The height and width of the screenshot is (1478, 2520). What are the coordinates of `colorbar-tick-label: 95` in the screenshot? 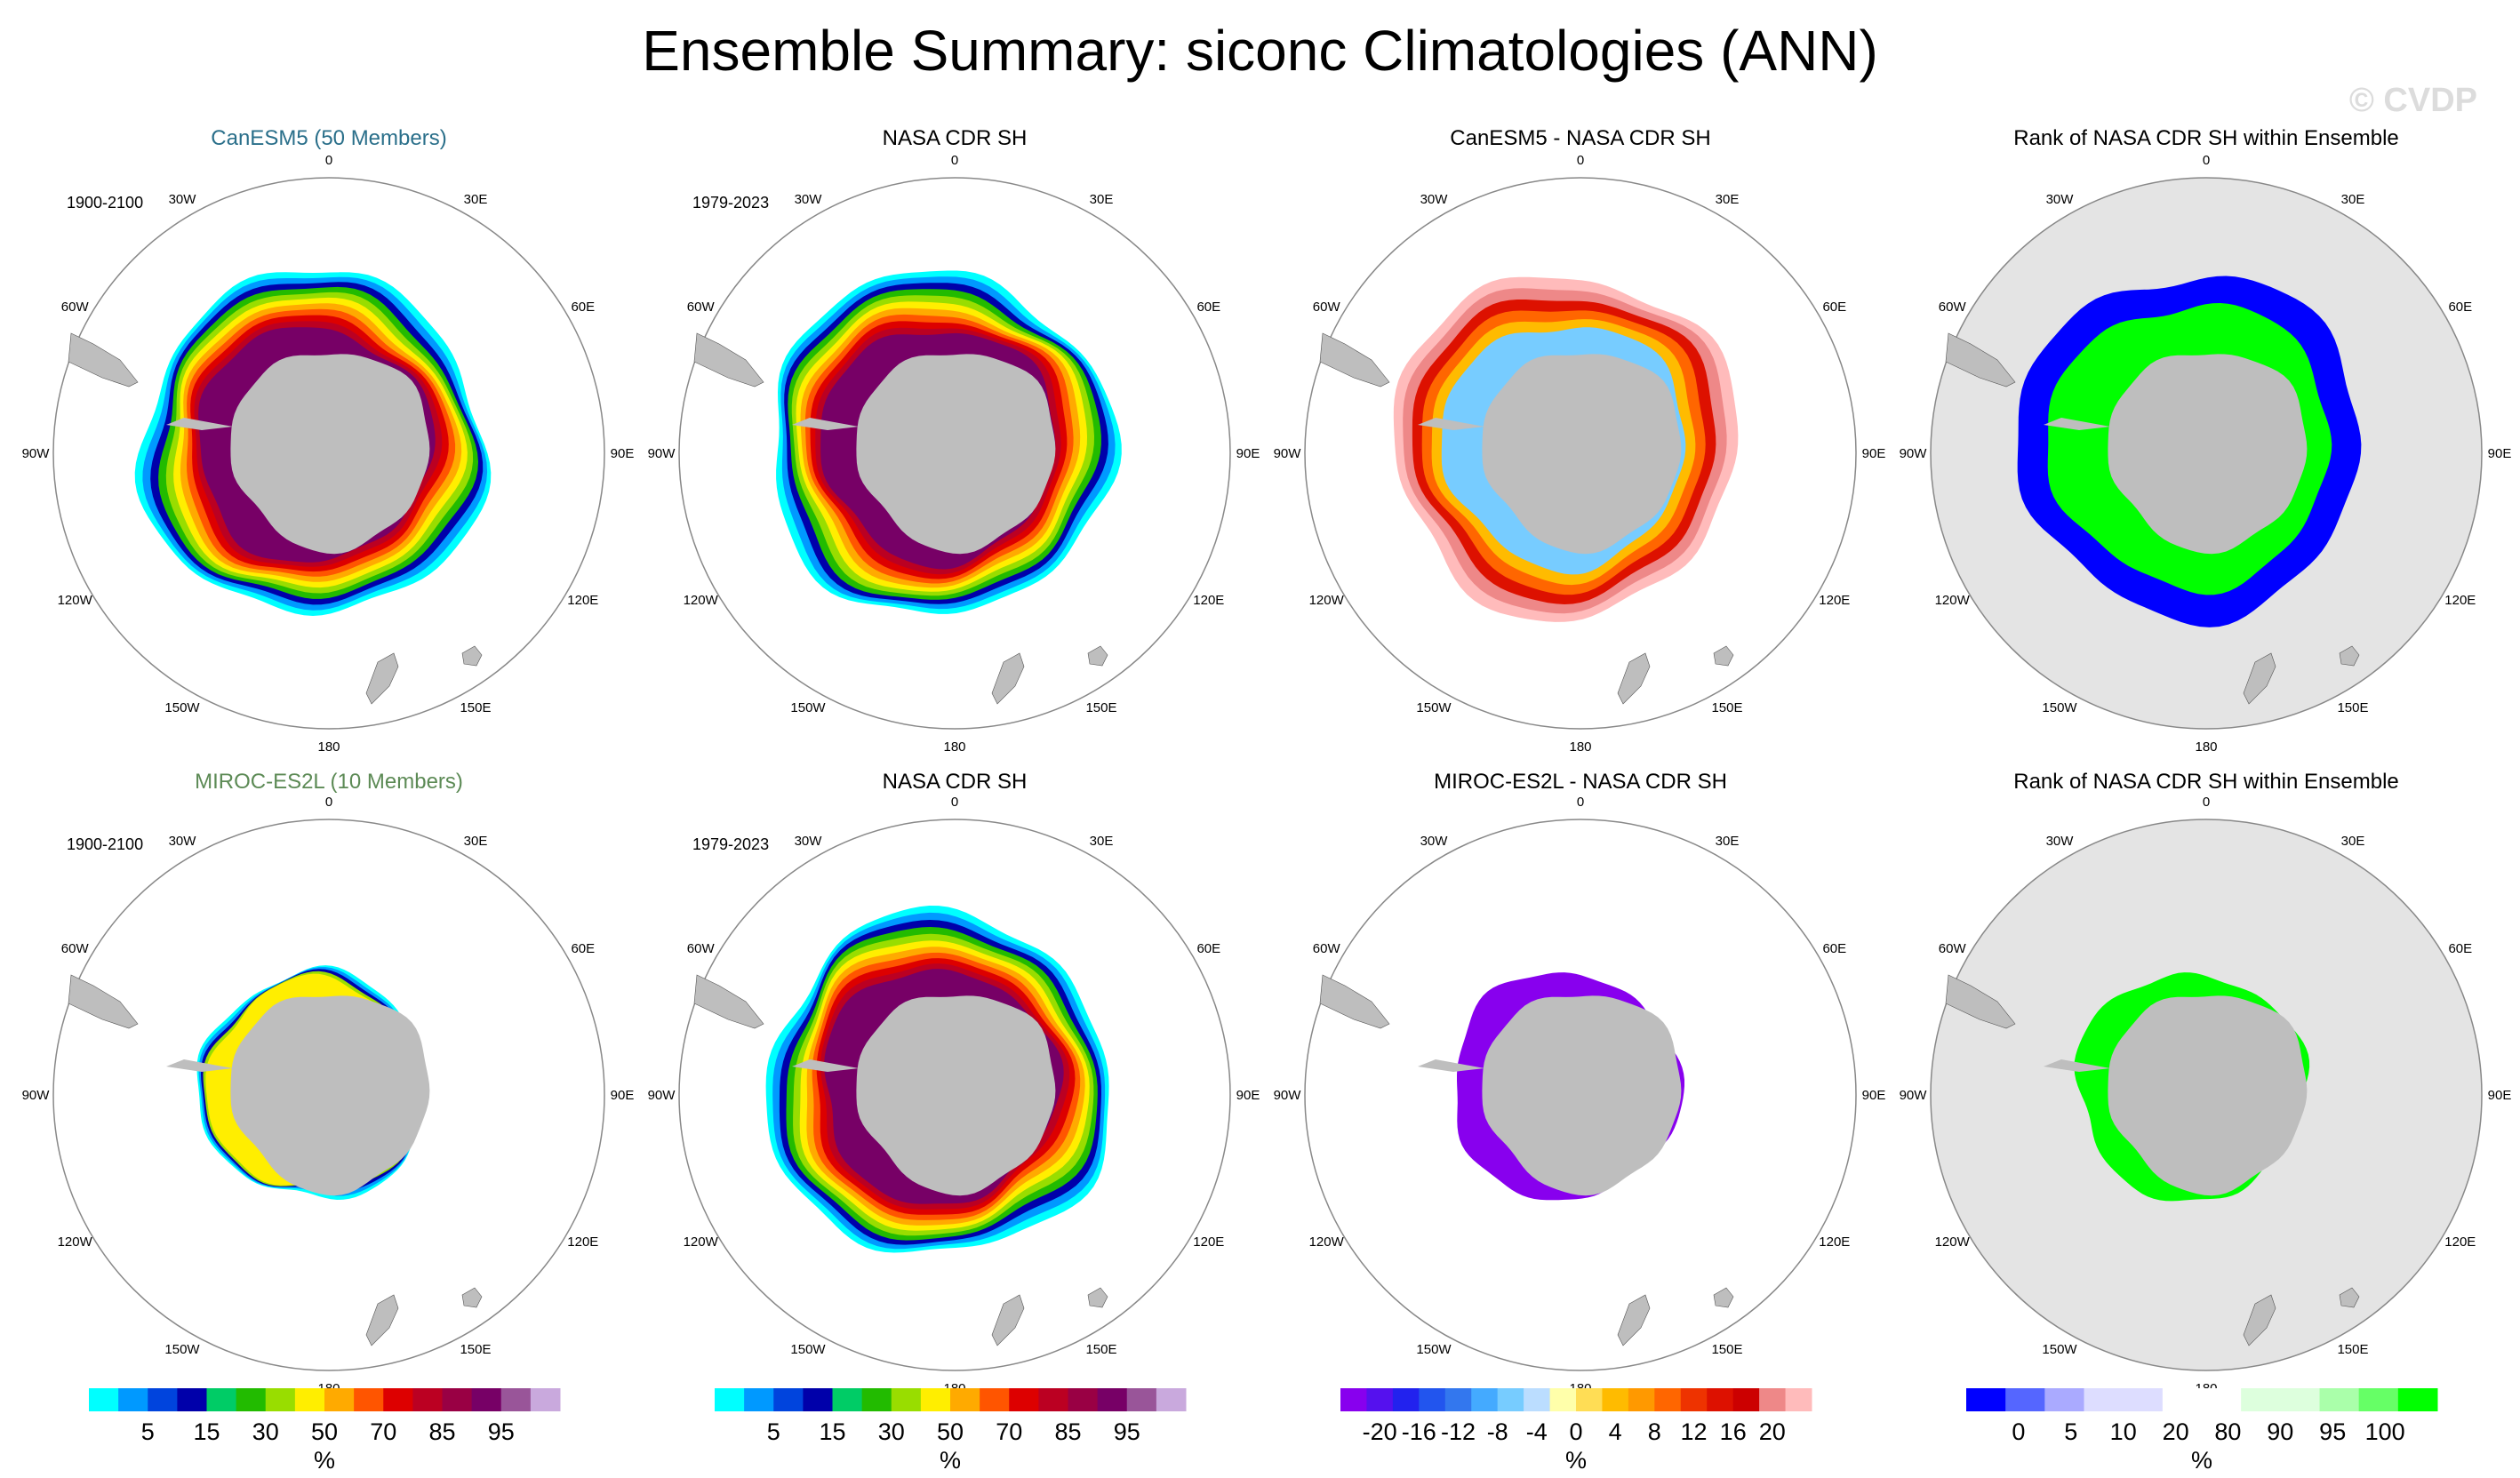 It's located at (1127, 1431).